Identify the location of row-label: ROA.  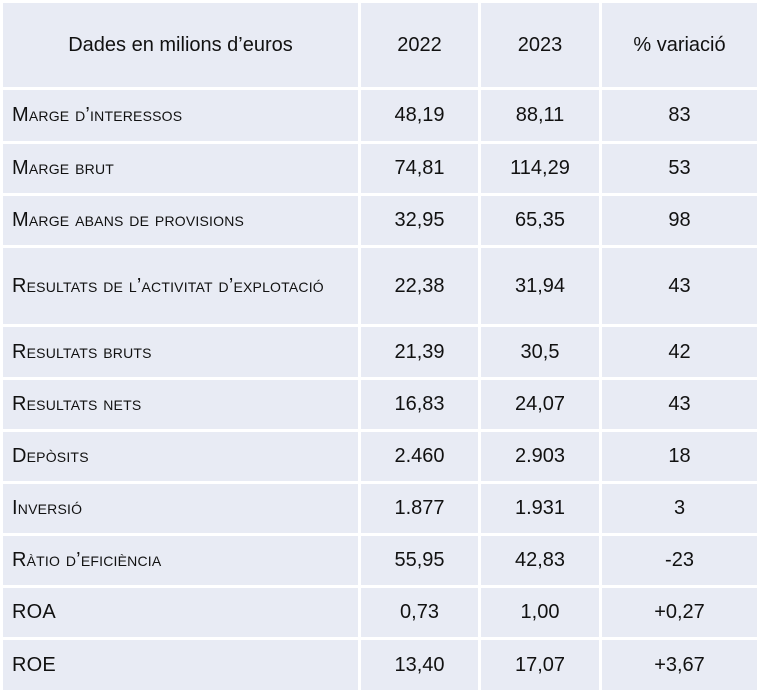
(181, 613).